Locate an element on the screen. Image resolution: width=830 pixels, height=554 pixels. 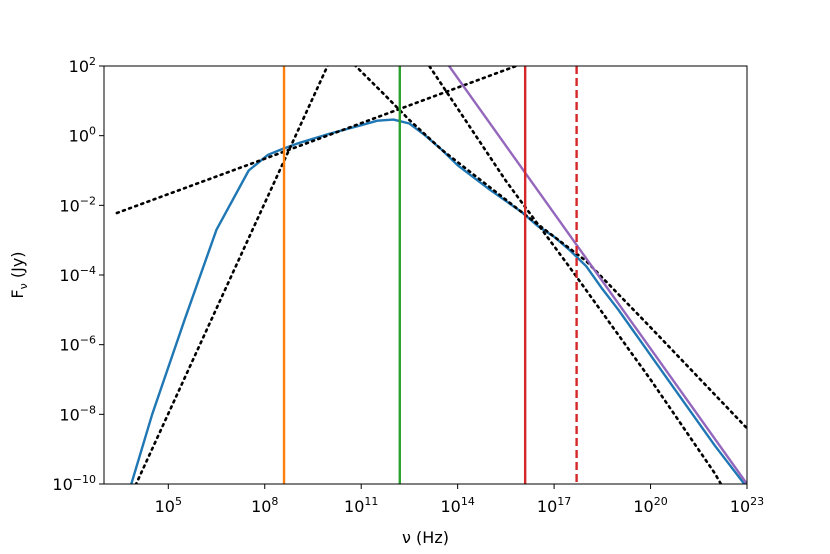
y-tick-label: 10⁻⁸ is located at coordinates (77, 413).